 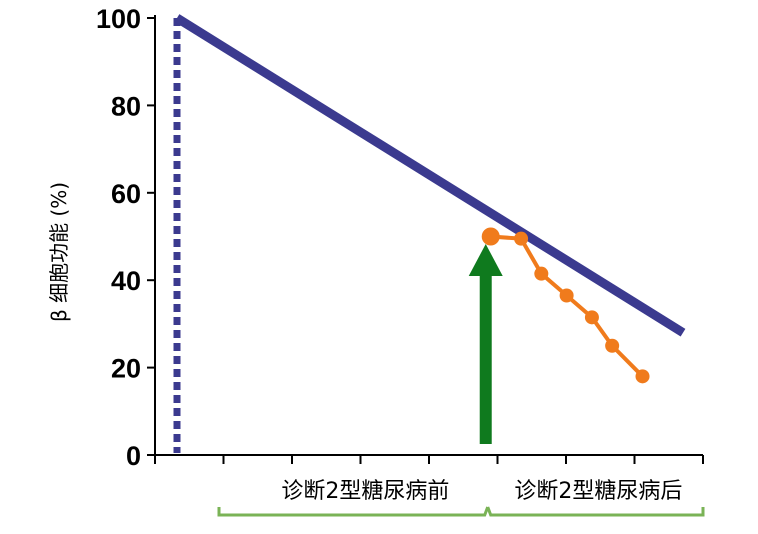 What do you see at coordinates (126, 194) in the screenshot?
I see `y-tick-label: 60` at bounding box center [126, 194].